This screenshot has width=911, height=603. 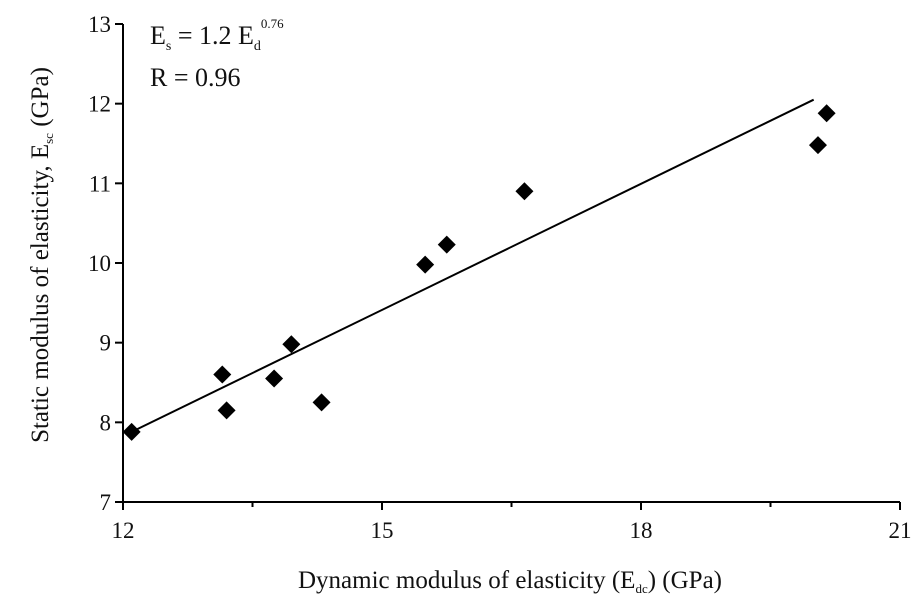 What do you see at coordinates (106, 502) in the screenshot?
I see `y-tick-label: 7` at bounding box center [106, 502].